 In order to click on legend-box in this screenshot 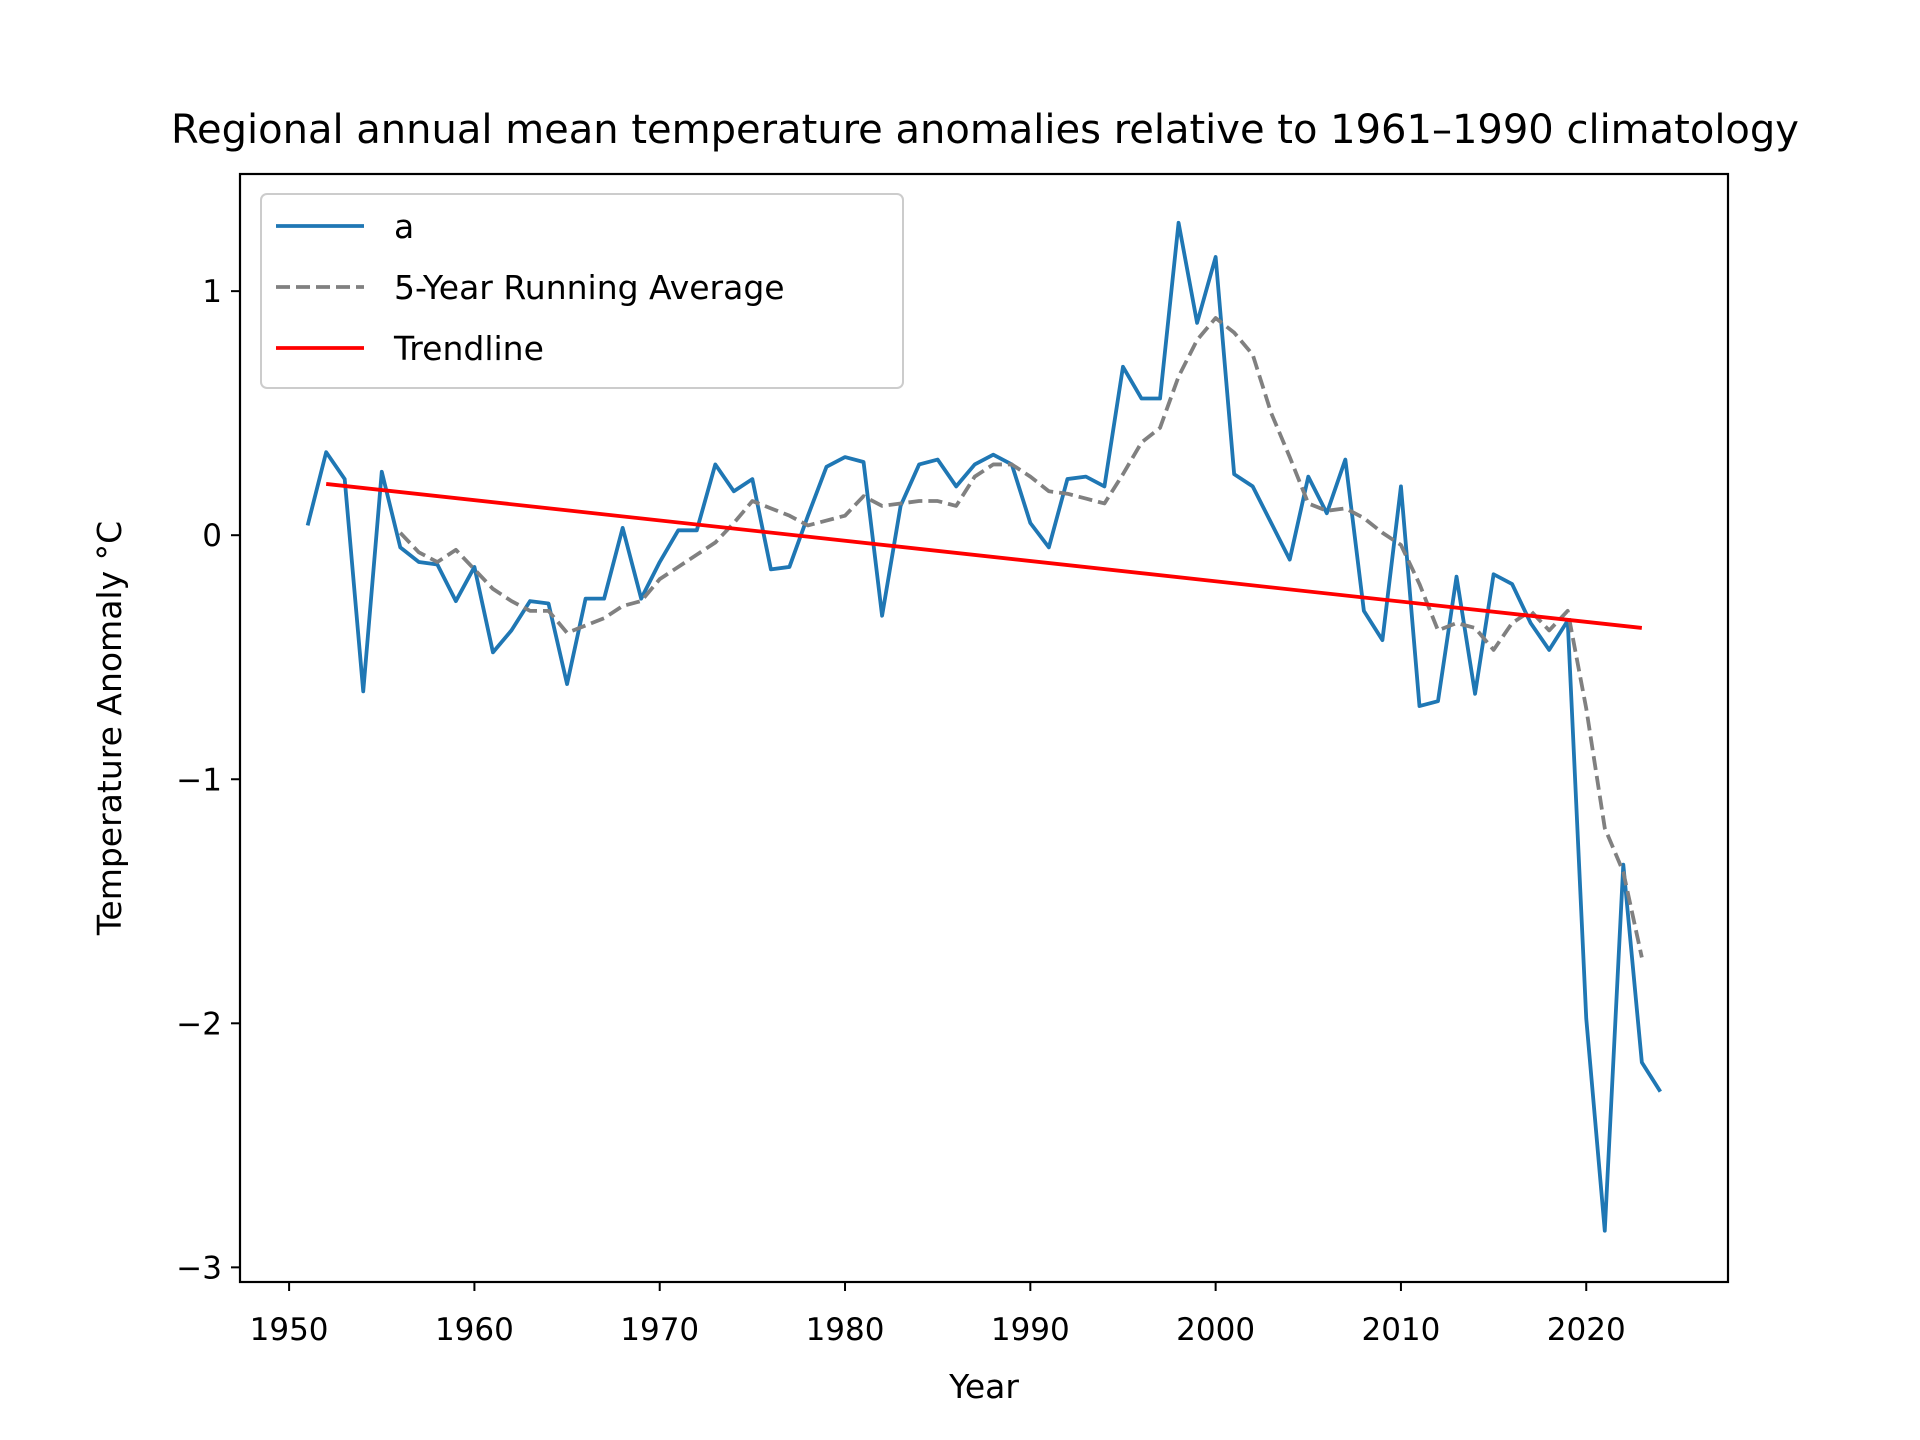, I will do `click(582, 291)`.